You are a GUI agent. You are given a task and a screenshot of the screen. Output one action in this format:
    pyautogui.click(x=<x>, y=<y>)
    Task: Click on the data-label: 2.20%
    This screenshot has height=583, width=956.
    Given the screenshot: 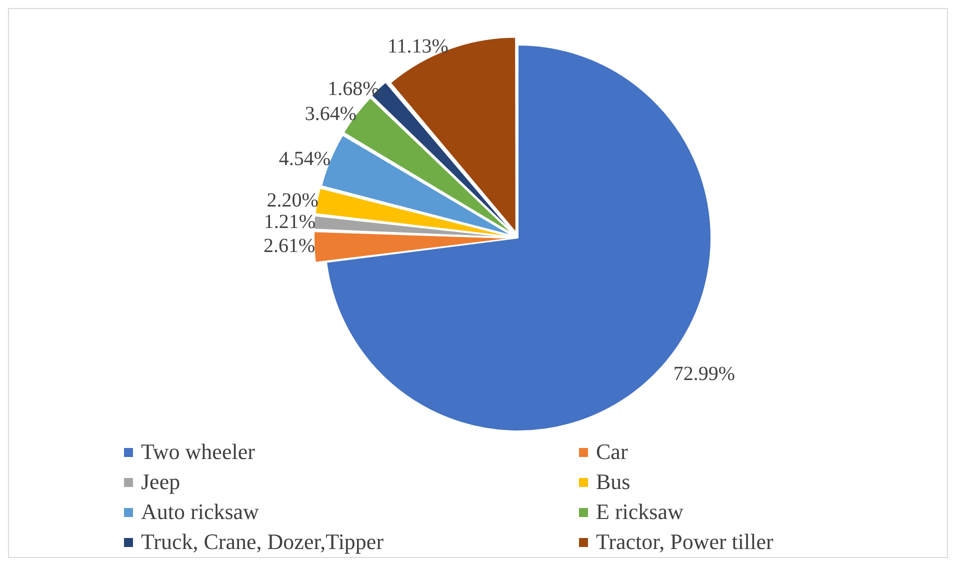 What is the action you would take?
    pyautogui.click(x=292, y=200)
    